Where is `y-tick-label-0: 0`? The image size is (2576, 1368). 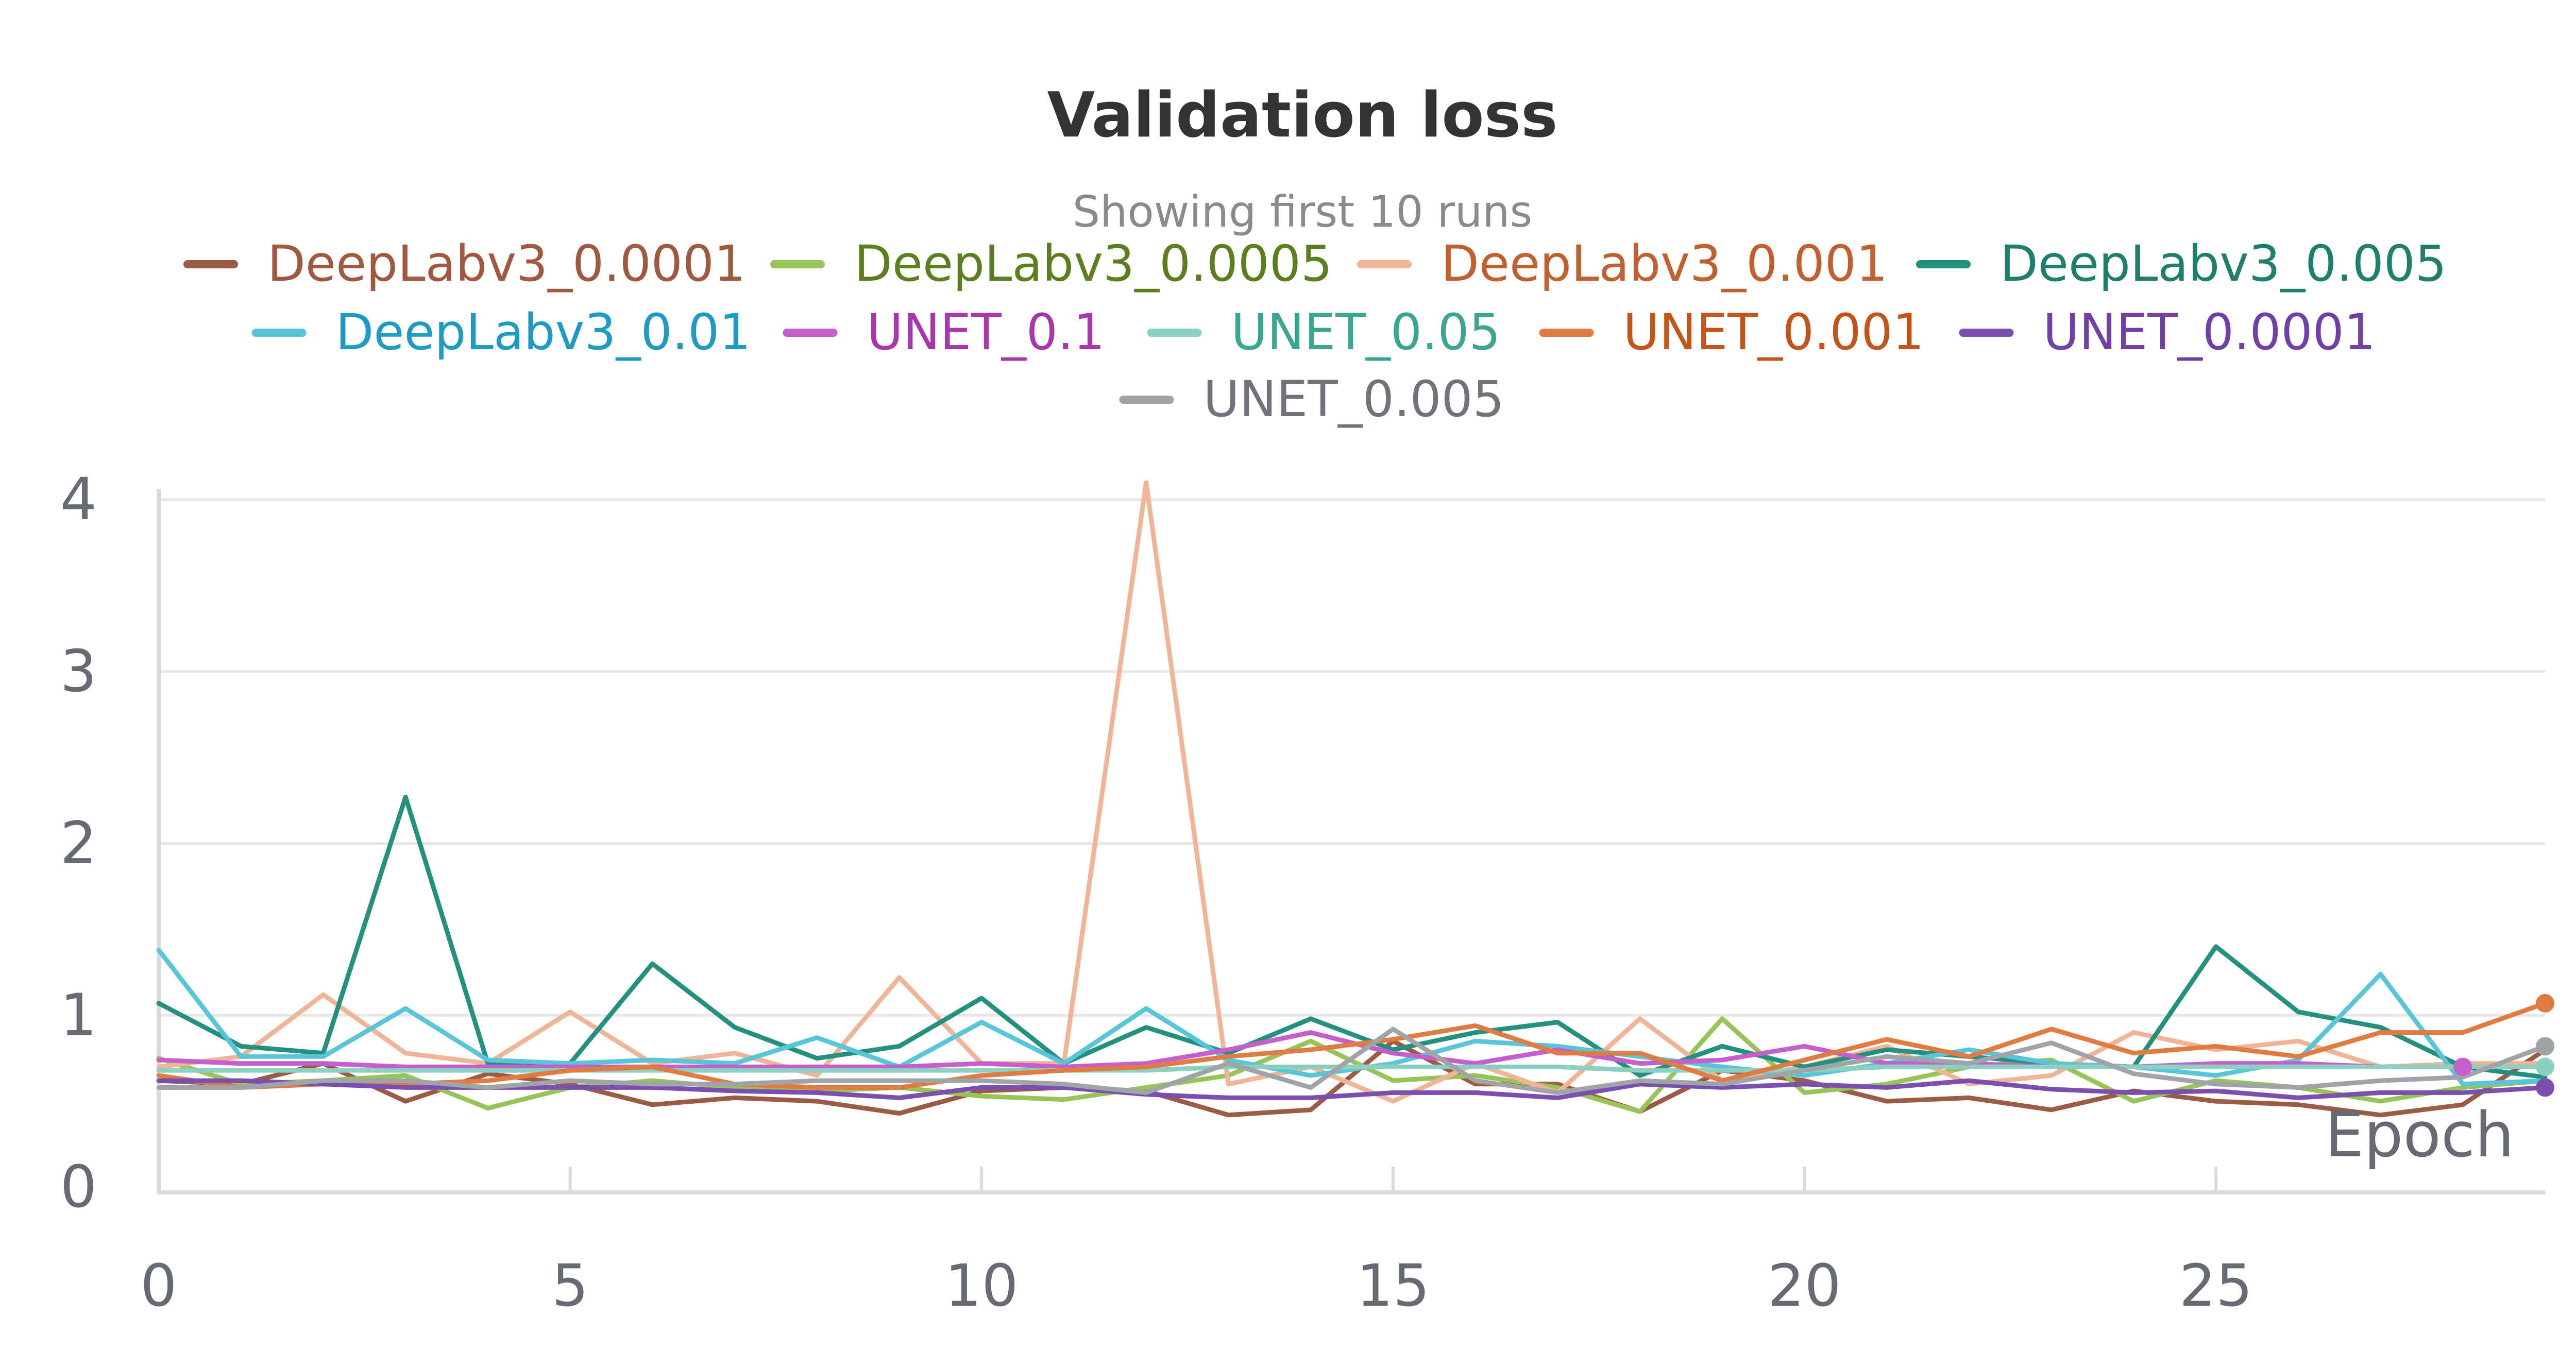 y-tick-label-0: 0 is located at coordinates (79, 1187).